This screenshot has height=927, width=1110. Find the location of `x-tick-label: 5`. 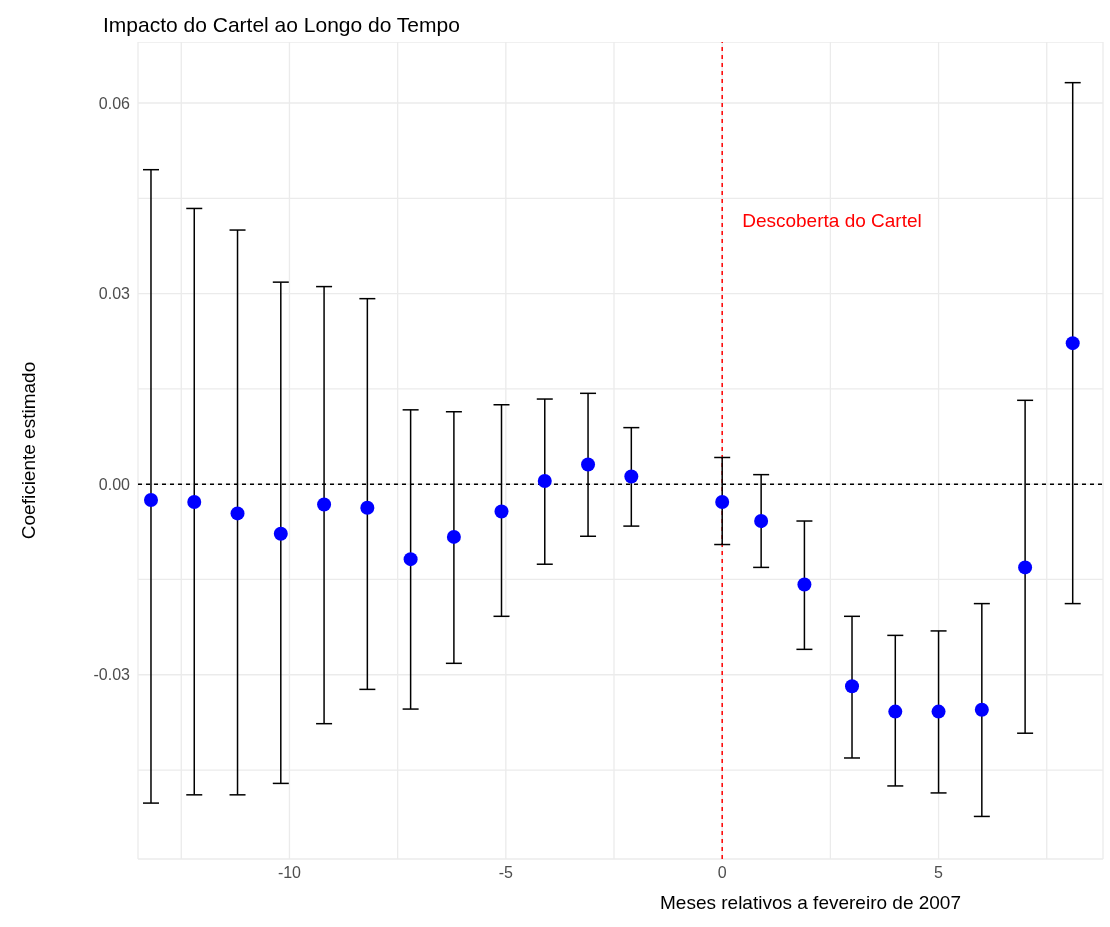

x-tick-label: 5 is located at coordinates (939, 873).